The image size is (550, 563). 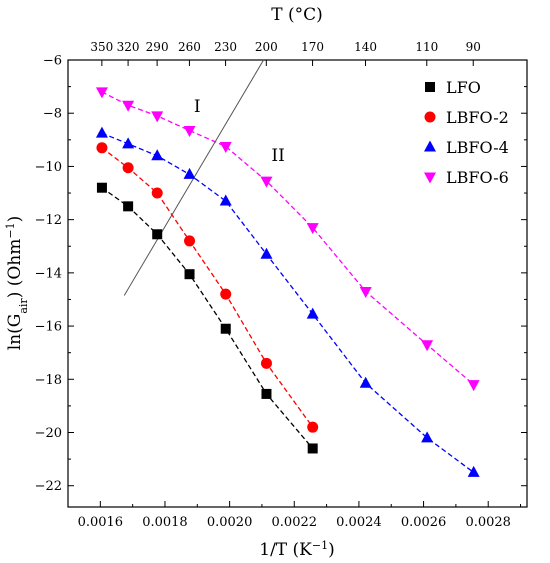 What do you see at coordinates (266, 47) in the screenshot?
I see `top-tick-label: 200` at bounding box center [266, 47].